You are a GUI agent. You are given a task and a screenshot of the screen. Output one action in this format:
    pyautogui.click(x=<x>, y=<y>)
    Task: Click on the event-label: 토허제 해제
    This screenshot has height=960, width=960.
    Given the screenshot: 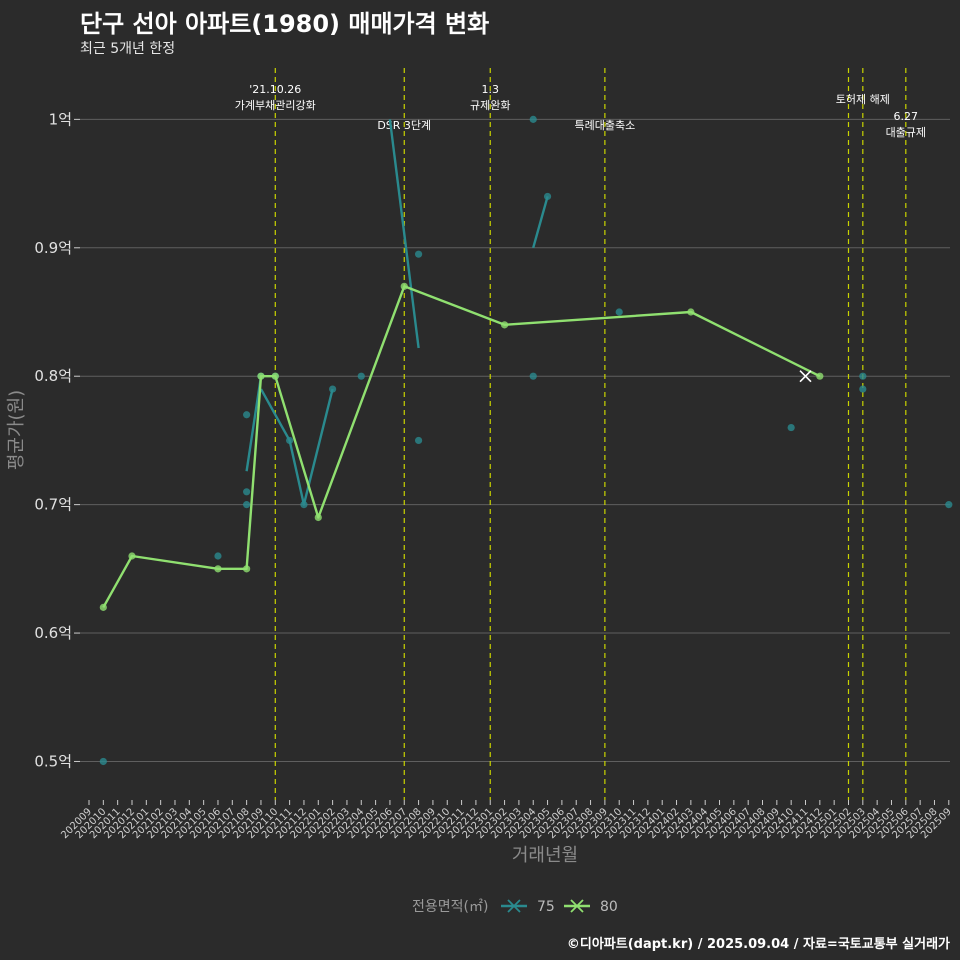 What is the action you would take?
    pyautogui.click(x=863, y=99)
    